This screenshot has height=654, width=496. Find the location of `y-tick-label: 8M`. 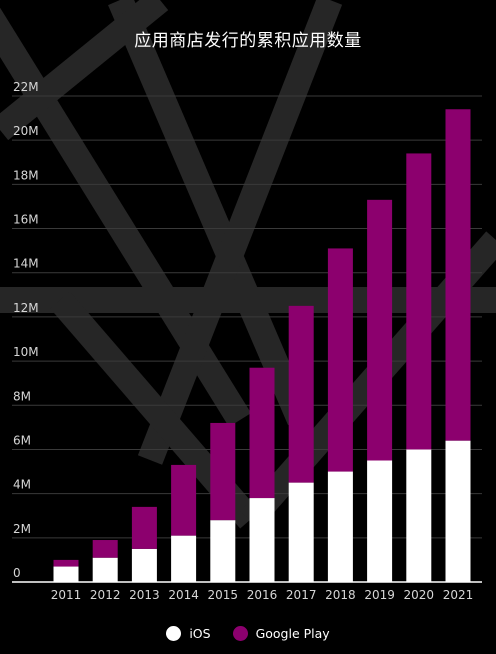

y-tick-label: 8M is located at coordinates (22, 396).